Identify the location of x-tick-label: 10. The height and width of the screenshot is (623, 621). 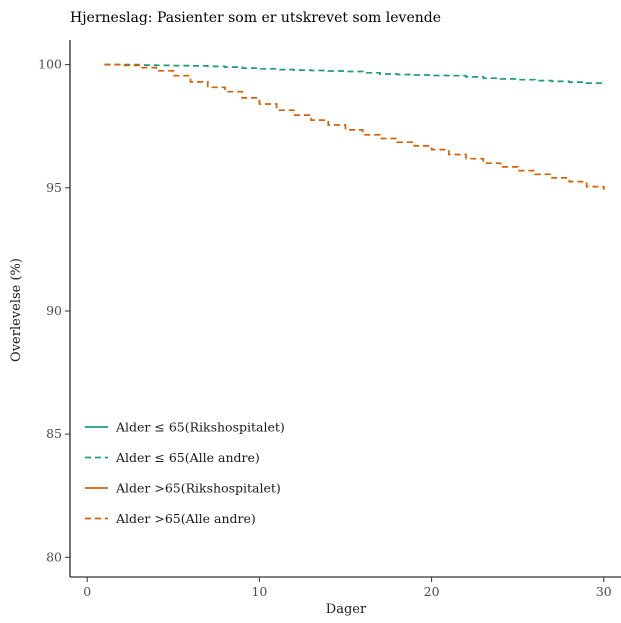
(259, 591).